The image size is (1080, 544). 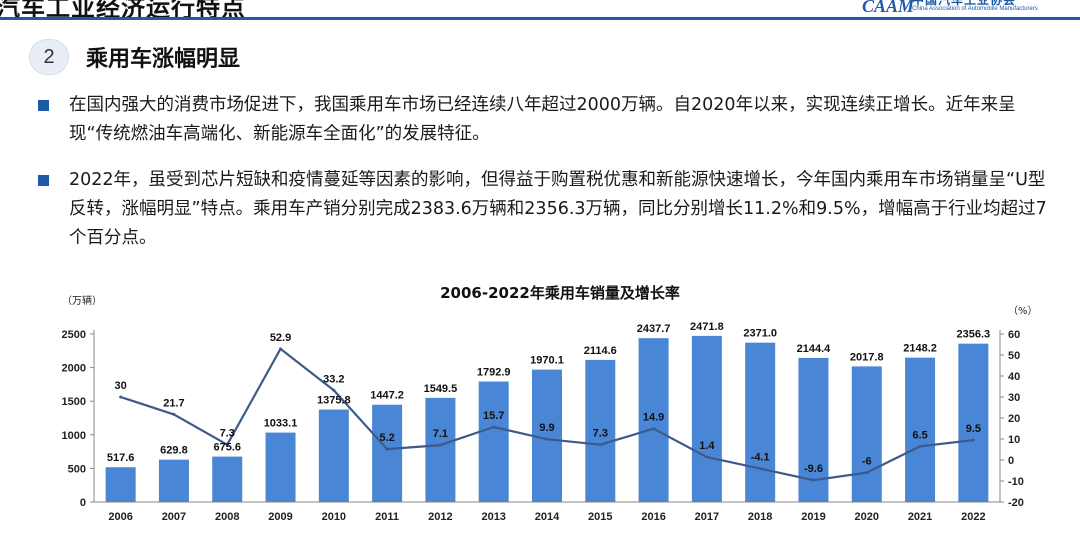 I want to click on x-tick-label: 2019, so click(x=813, y=517).